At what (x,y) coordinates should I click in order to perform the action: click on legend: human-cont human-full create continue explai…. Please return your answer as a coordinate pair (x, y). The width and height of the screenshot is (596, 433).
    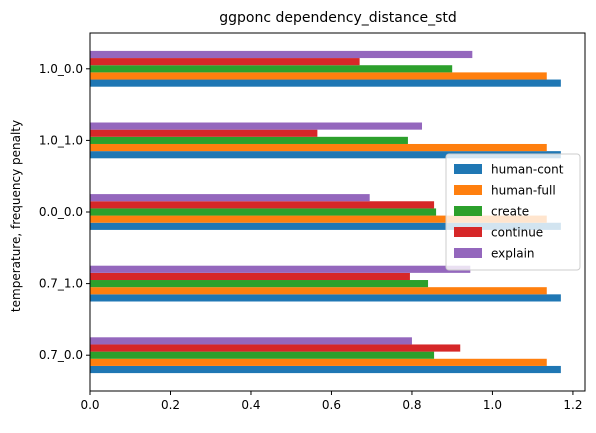
    Looking at the image, I should click on (513, 212).